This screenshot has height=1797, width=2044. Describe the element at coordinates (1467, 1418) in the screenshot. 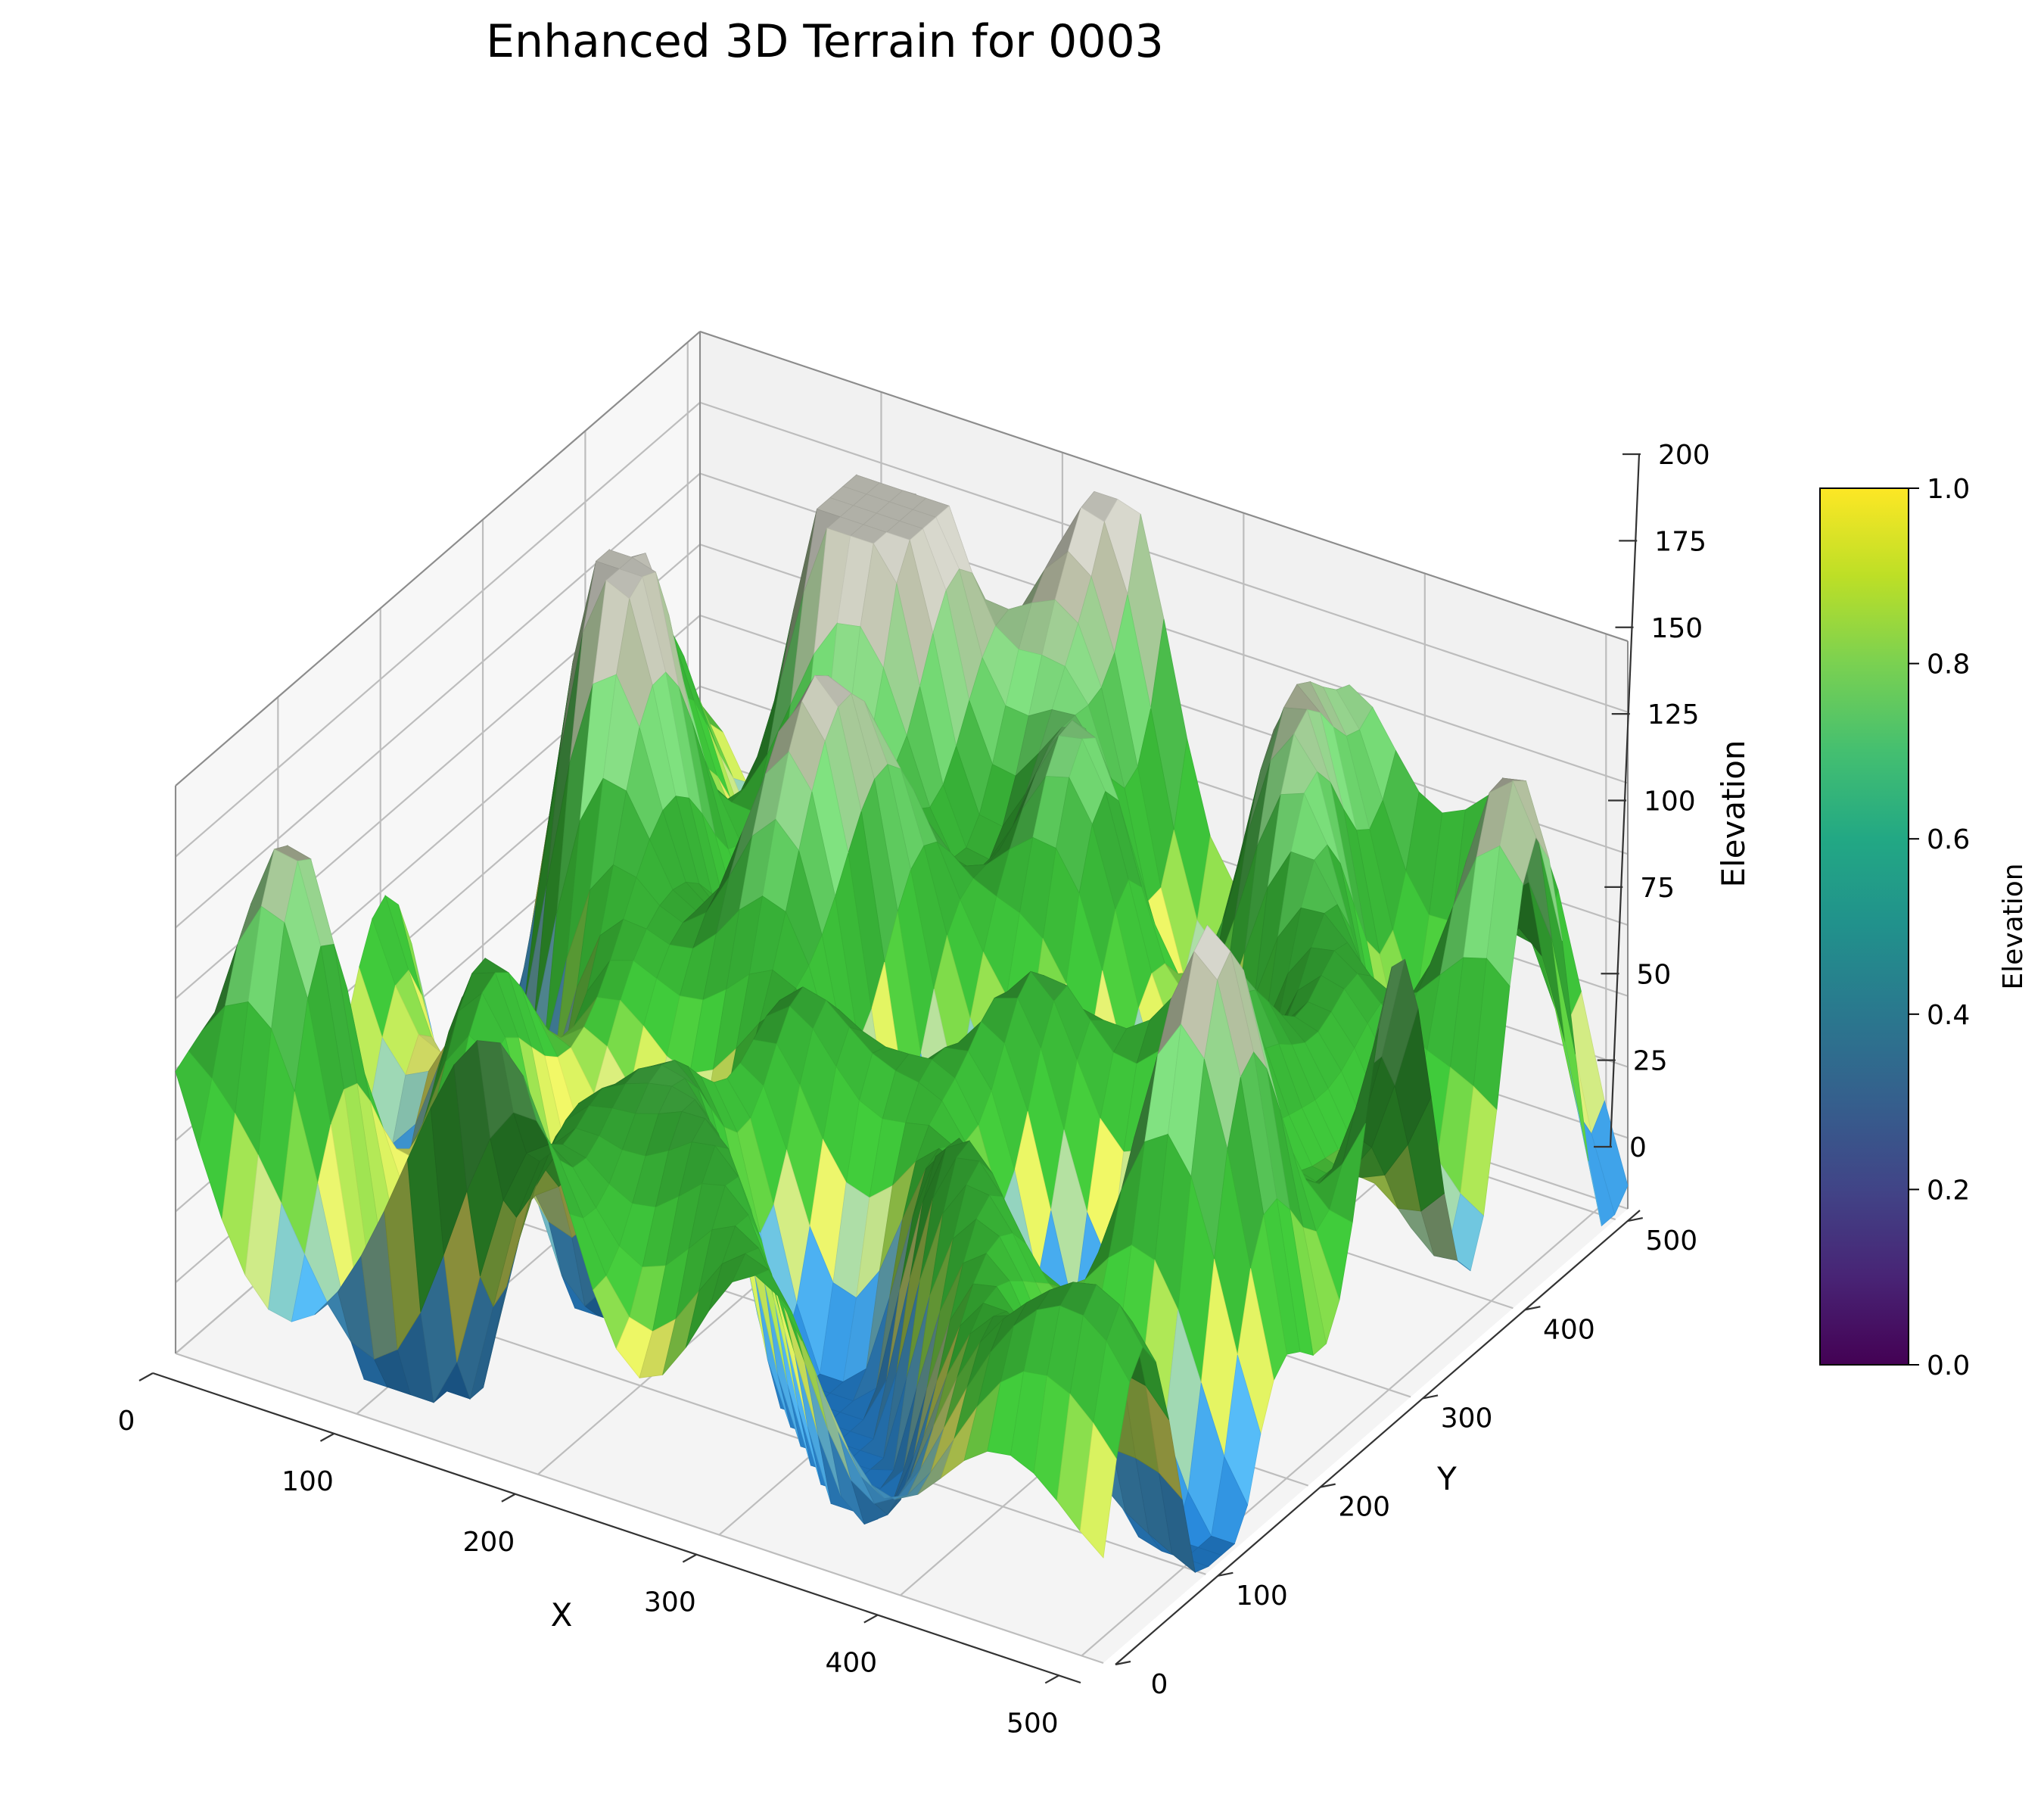

I see `y-tick-label: 300` at that location.